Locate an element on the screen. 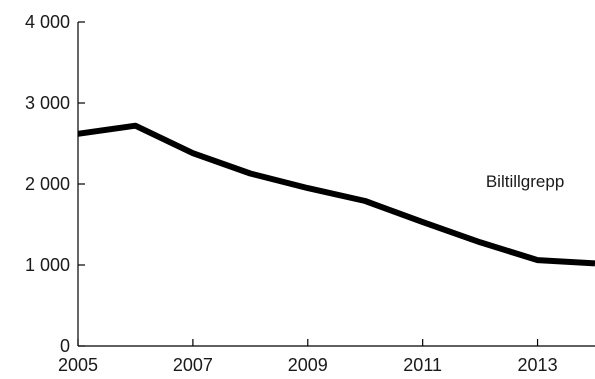 Image resolution: width=595 pixels, height=379 pixels. x-tick-label: 2009 is located at coordinates (308, 365).